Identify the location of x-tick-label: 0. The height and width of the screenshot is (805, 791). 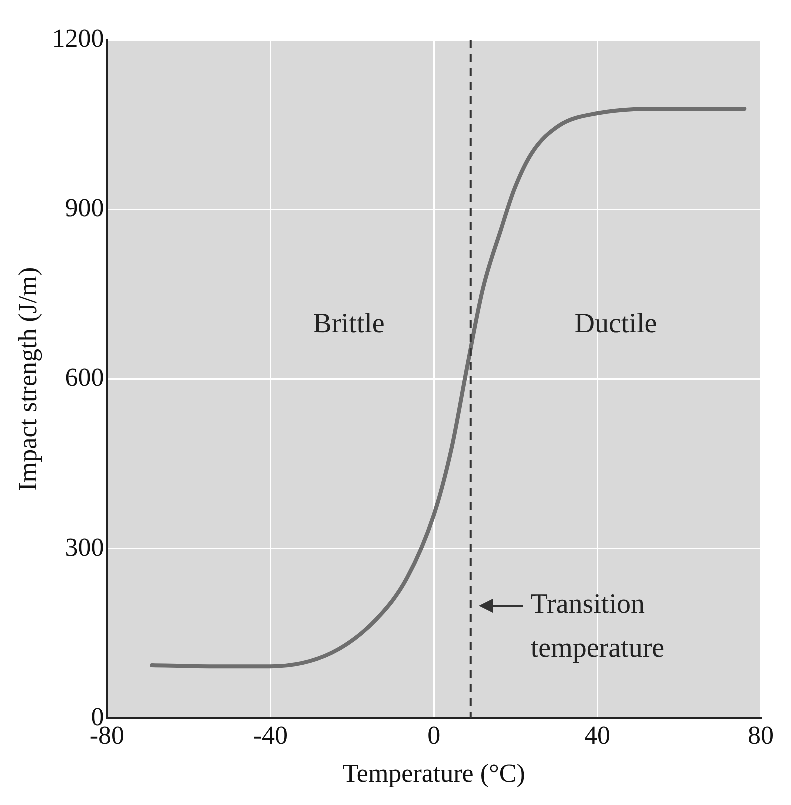
(434, 735).